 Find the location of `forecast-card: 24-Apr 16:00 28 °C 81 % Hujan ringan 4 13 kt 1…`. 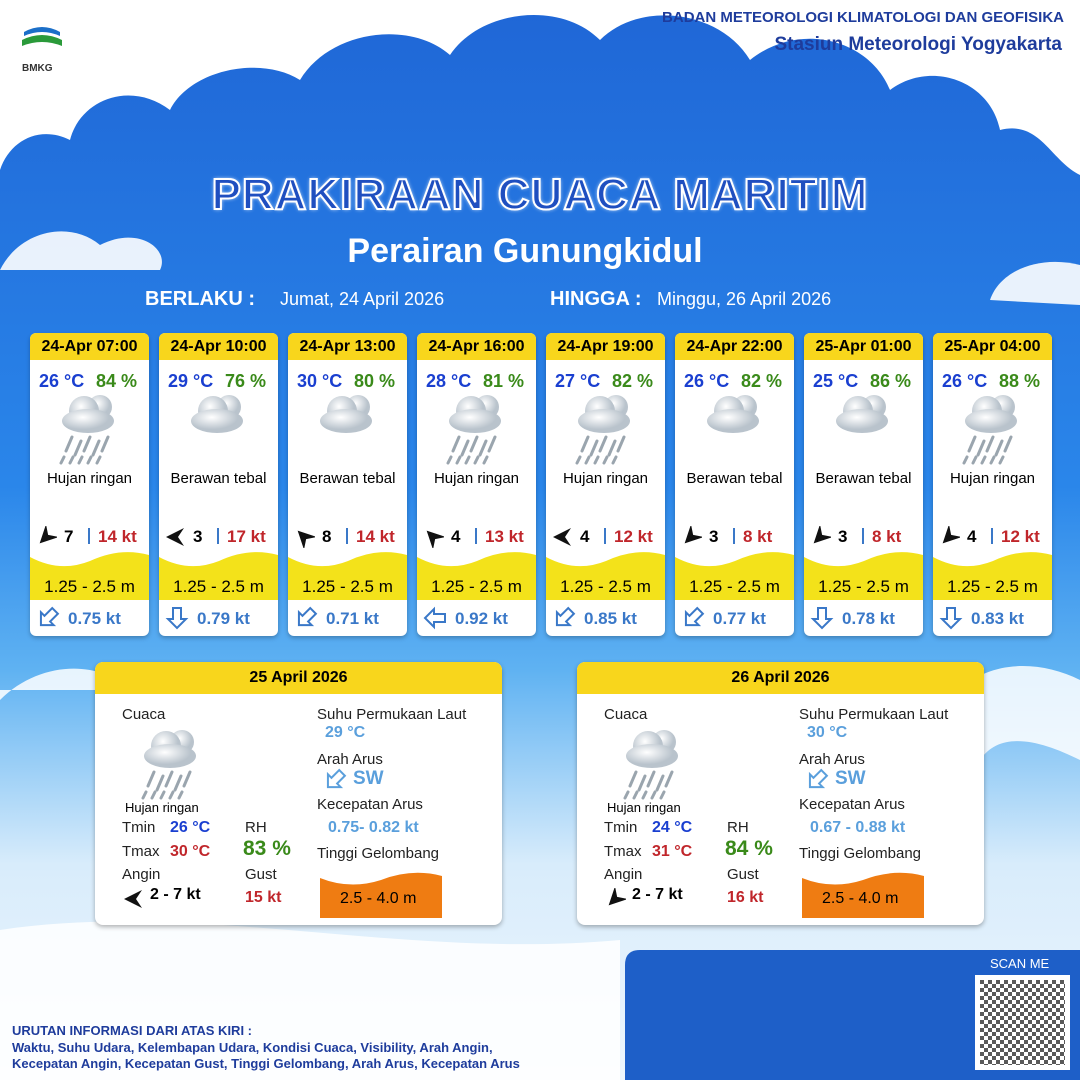

forecast-card: 24-Apr 16:00 28 °C 81 % Hujan ringan 4 13 kt 1… is located at coordinates (476, 484).